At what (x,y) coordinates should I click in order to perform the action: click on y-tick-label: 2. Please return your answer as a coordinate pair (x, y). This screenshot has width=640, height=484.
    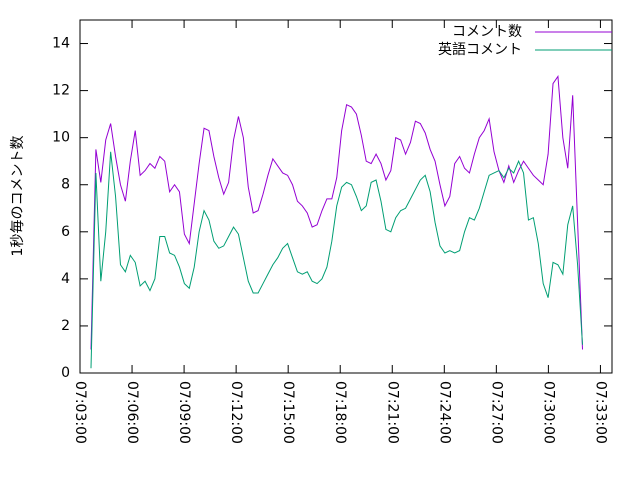
    Looking at the image, I should click on (65, 326).